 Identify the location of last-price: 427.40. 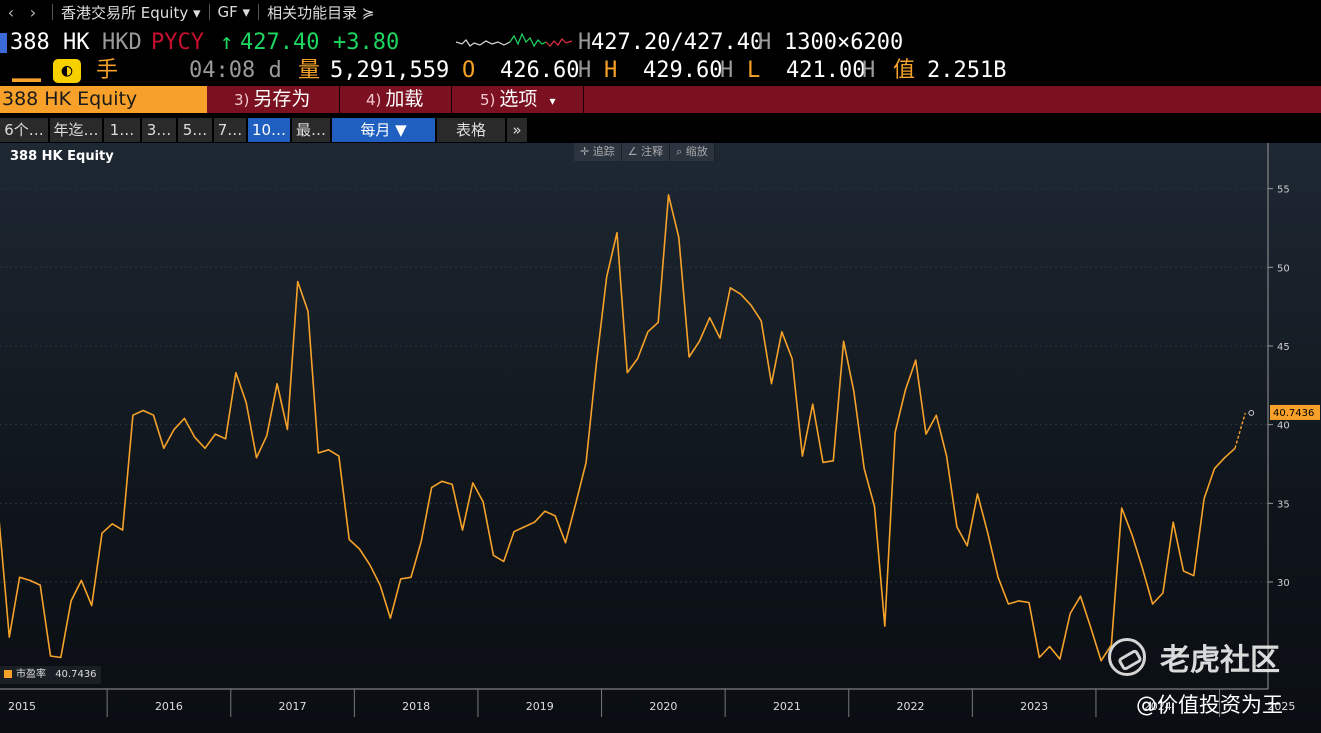
(280, 42).